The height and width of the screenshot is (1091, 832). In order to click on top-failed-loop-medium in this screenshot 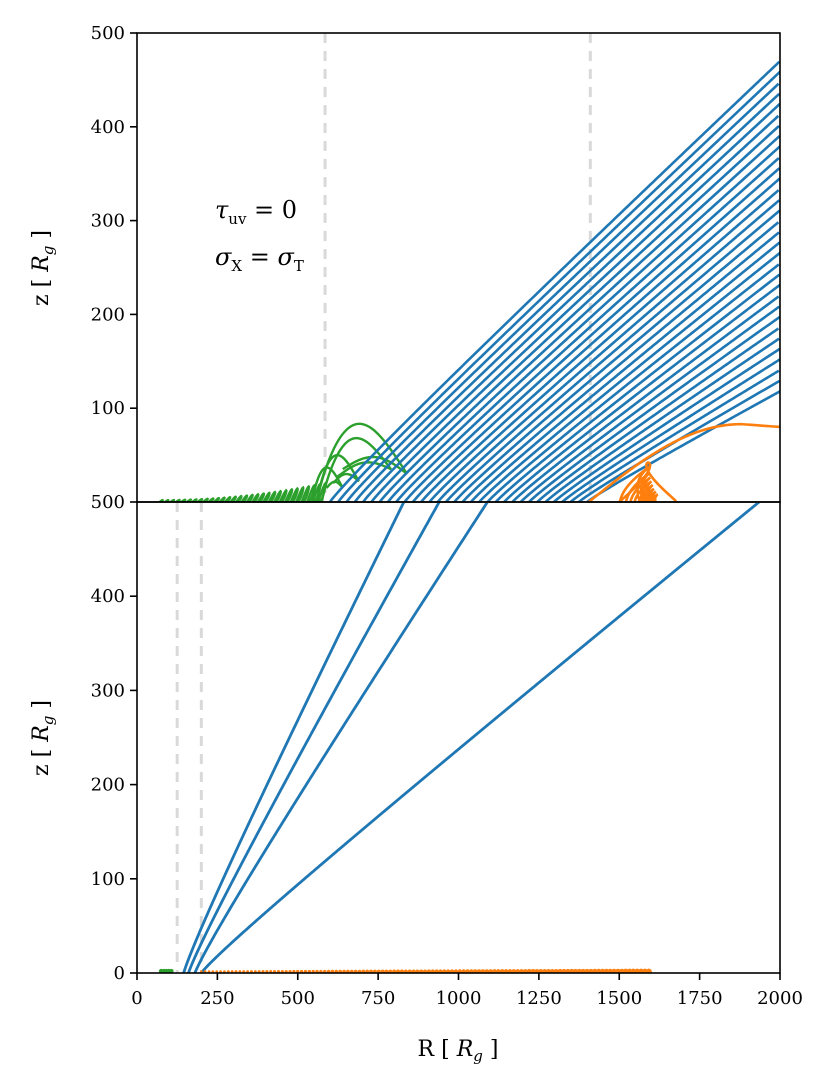, I will do `click(648, 481)`.